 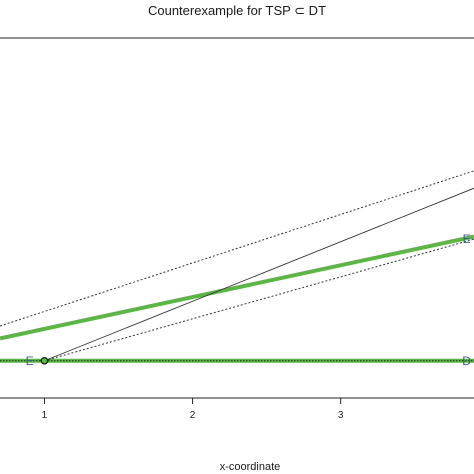 What do you see at coordinates (237, 10) in the screenshot?
I see `chart-title: Counterexample for TSP ⊂ DT` at bounding box center [237, 10].